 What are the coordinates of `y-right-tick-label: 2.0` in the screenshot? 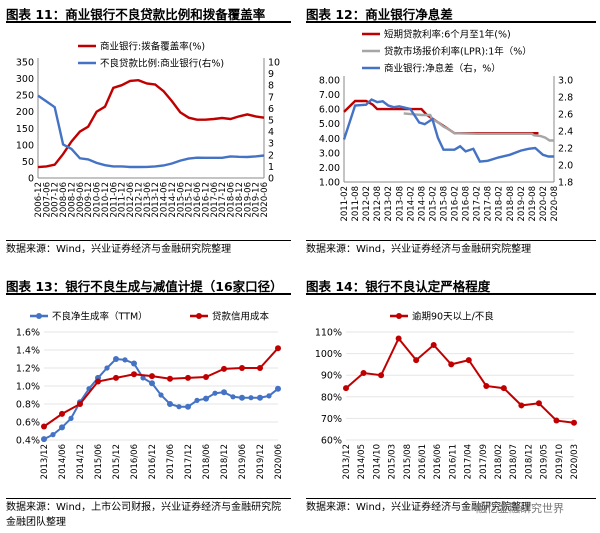 It's located at (565, 166).